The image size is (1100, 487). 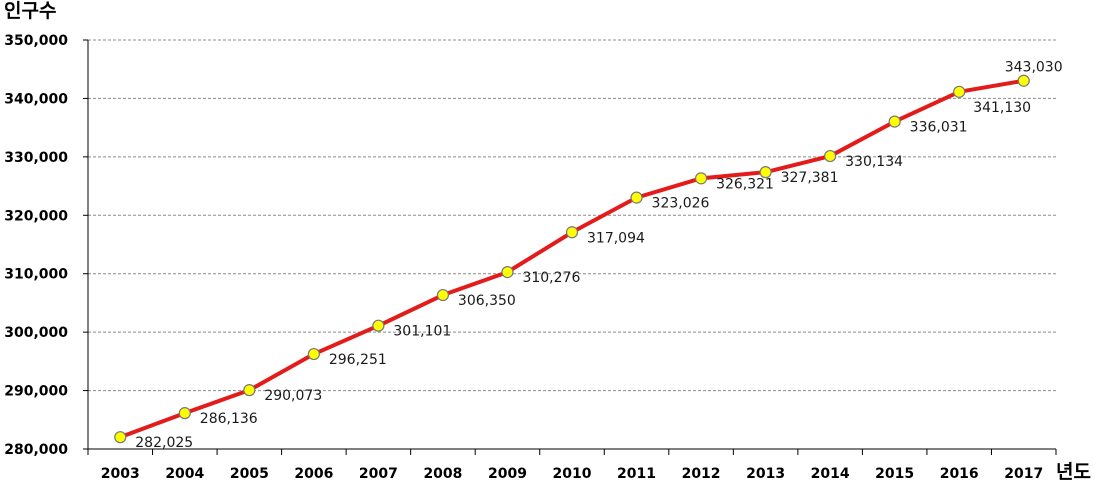 What do you see at coordinates (120, 474) in the screenshot?
I see `x-tick-label: 2003` at bounding box center [120, 474].